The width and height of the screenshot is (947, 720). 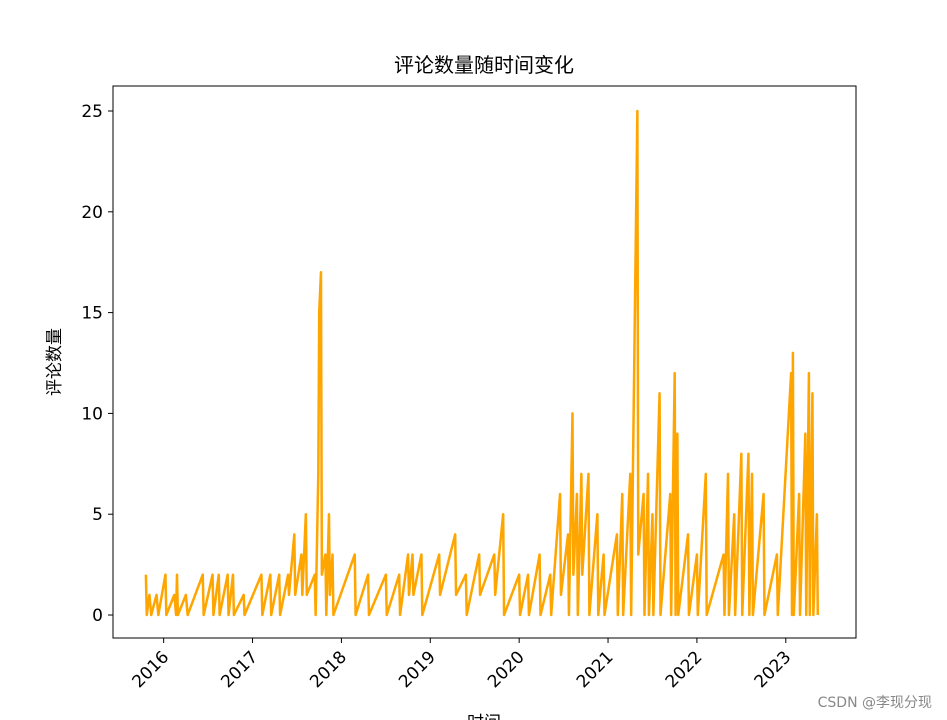 I want to click on x-tick-label: 2020, so click(x=506, y=669).